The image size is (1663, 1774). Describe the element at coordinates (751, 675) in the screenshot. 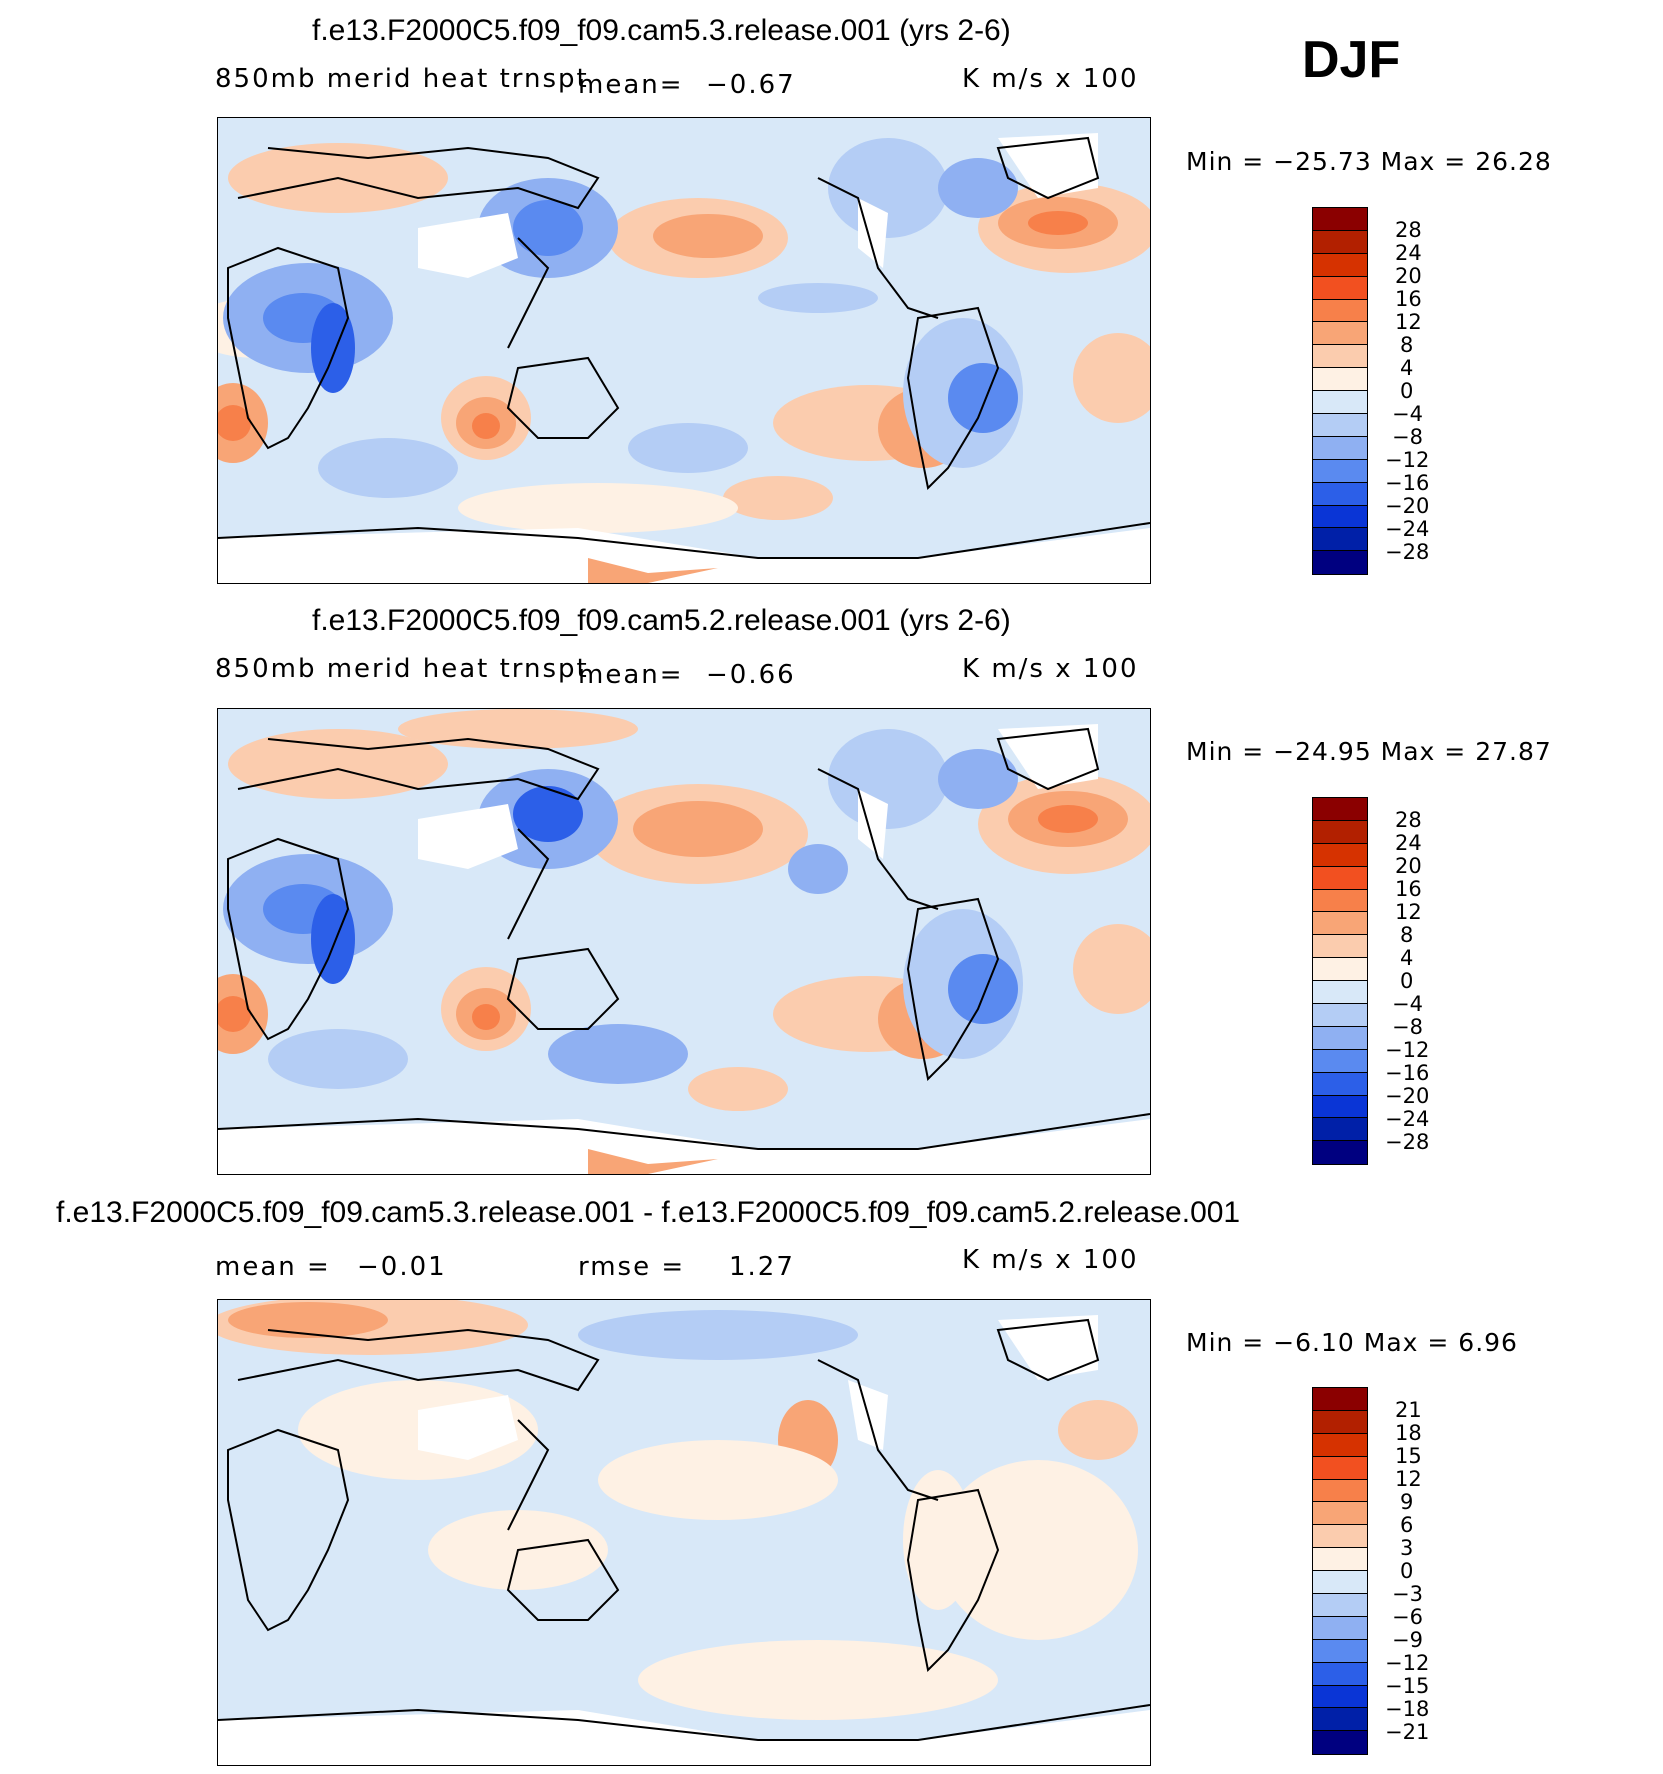

I see `panel2-mean-value: −0.66` at that location.